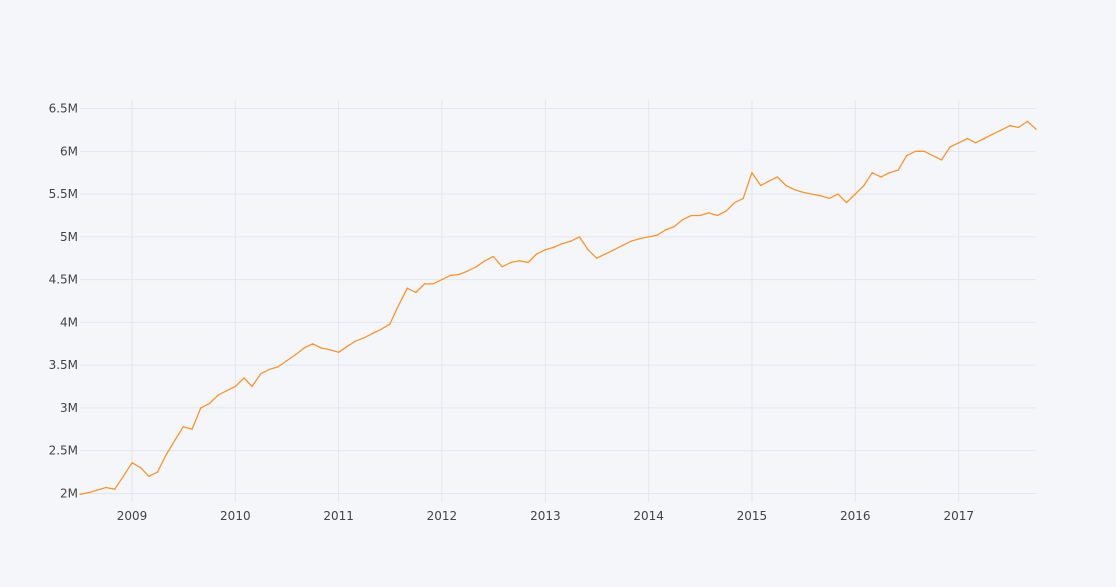 This screenshot has width=1116, height=587. What do you see at coordinates (63, 109) in the screenshot?
I see `y-tick-label: 6.5M` at bounding box center [63, 109].